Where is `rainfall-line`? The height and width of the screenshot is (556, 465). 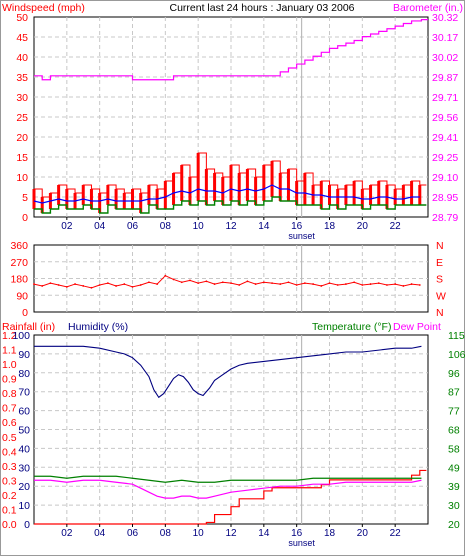 rainfall-line is located at coordinates (230, 497).